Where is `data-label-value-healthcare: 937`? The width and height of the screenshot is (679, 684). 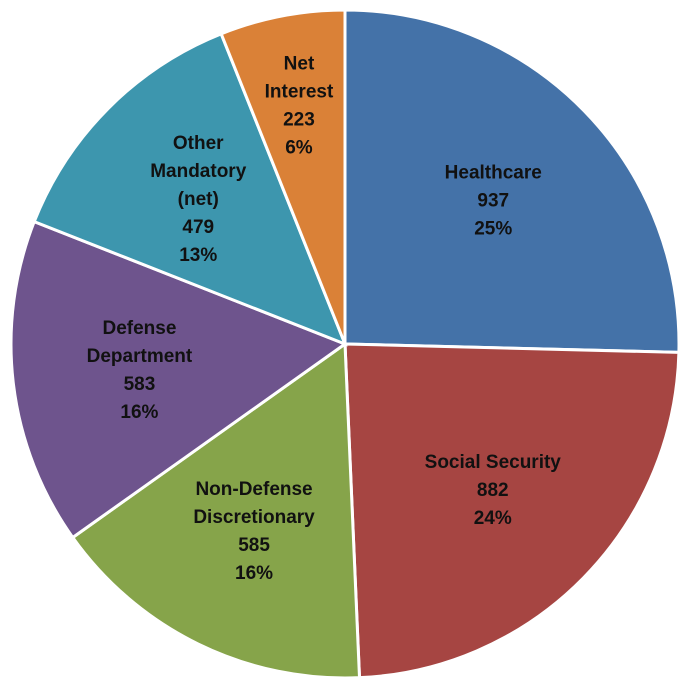
data-label-value-healthcare: 937 is located at coordinates (493, 200).